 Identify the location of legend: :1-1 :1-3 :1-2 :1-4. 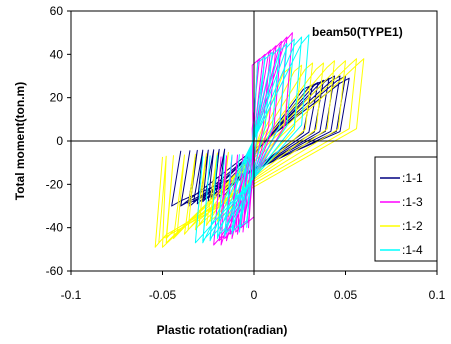
(406, 209).